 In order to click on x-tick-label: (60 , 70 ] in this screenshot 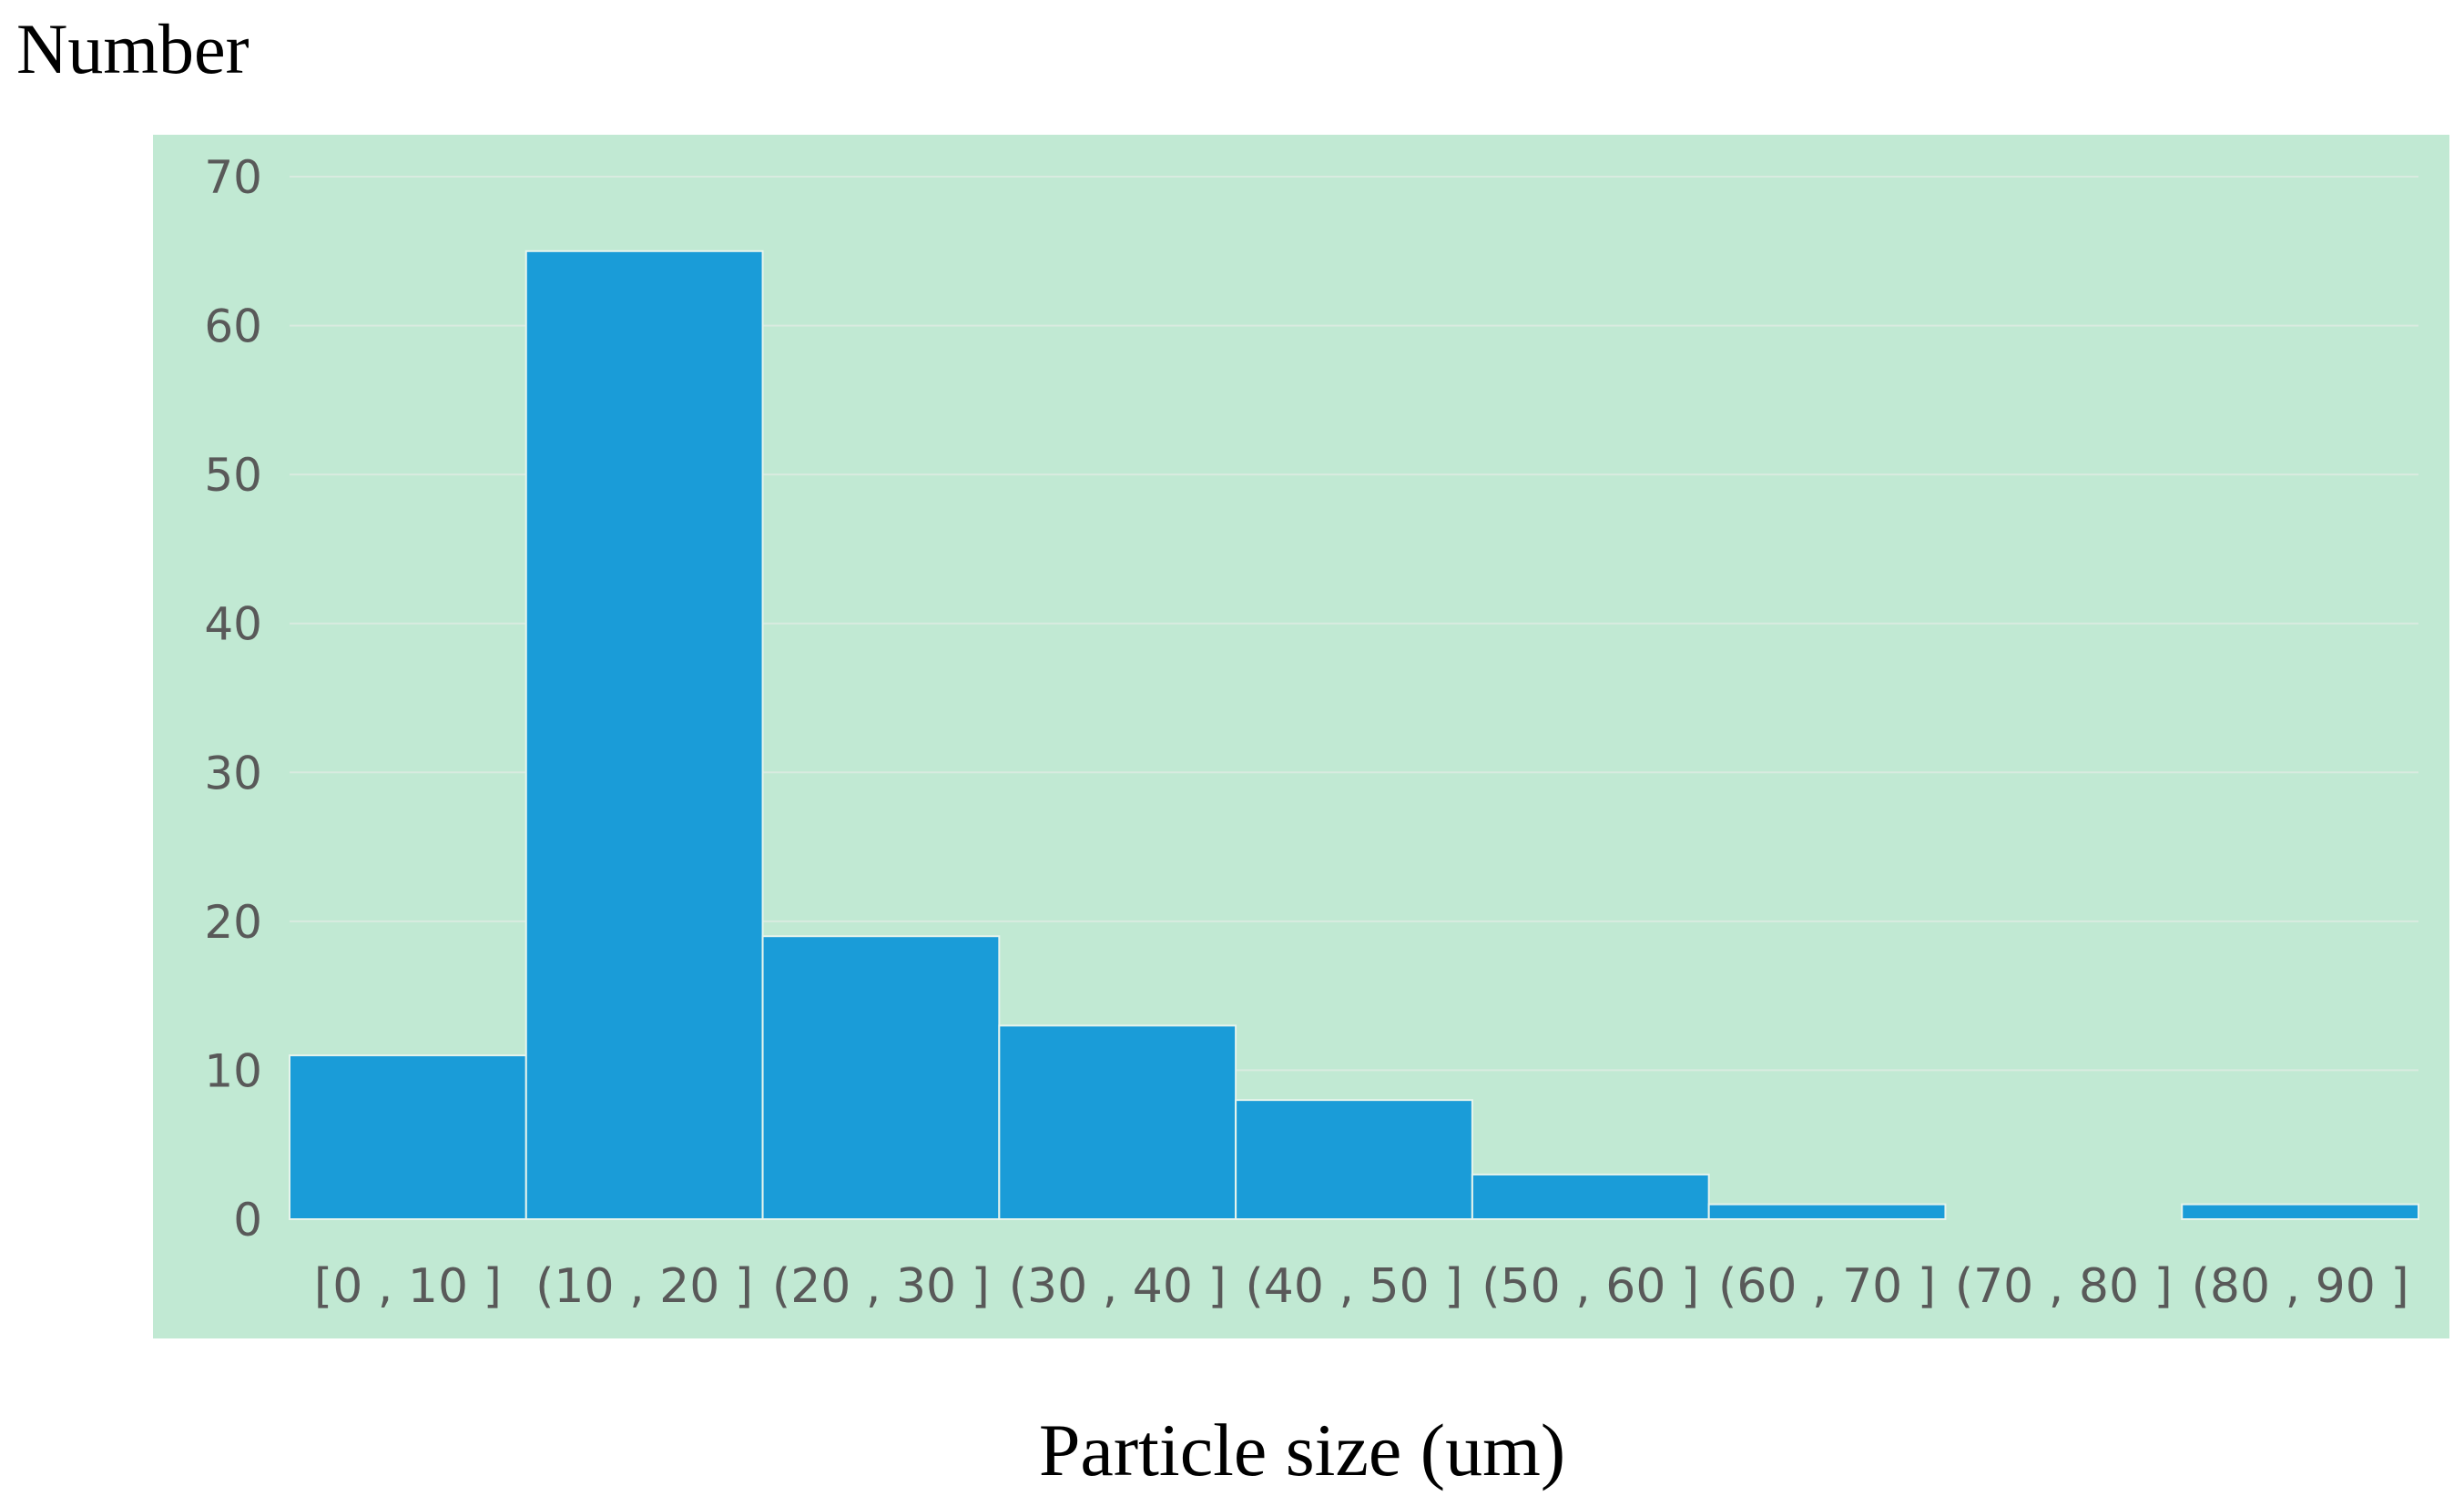, I will do `click(1827, 1286)`.